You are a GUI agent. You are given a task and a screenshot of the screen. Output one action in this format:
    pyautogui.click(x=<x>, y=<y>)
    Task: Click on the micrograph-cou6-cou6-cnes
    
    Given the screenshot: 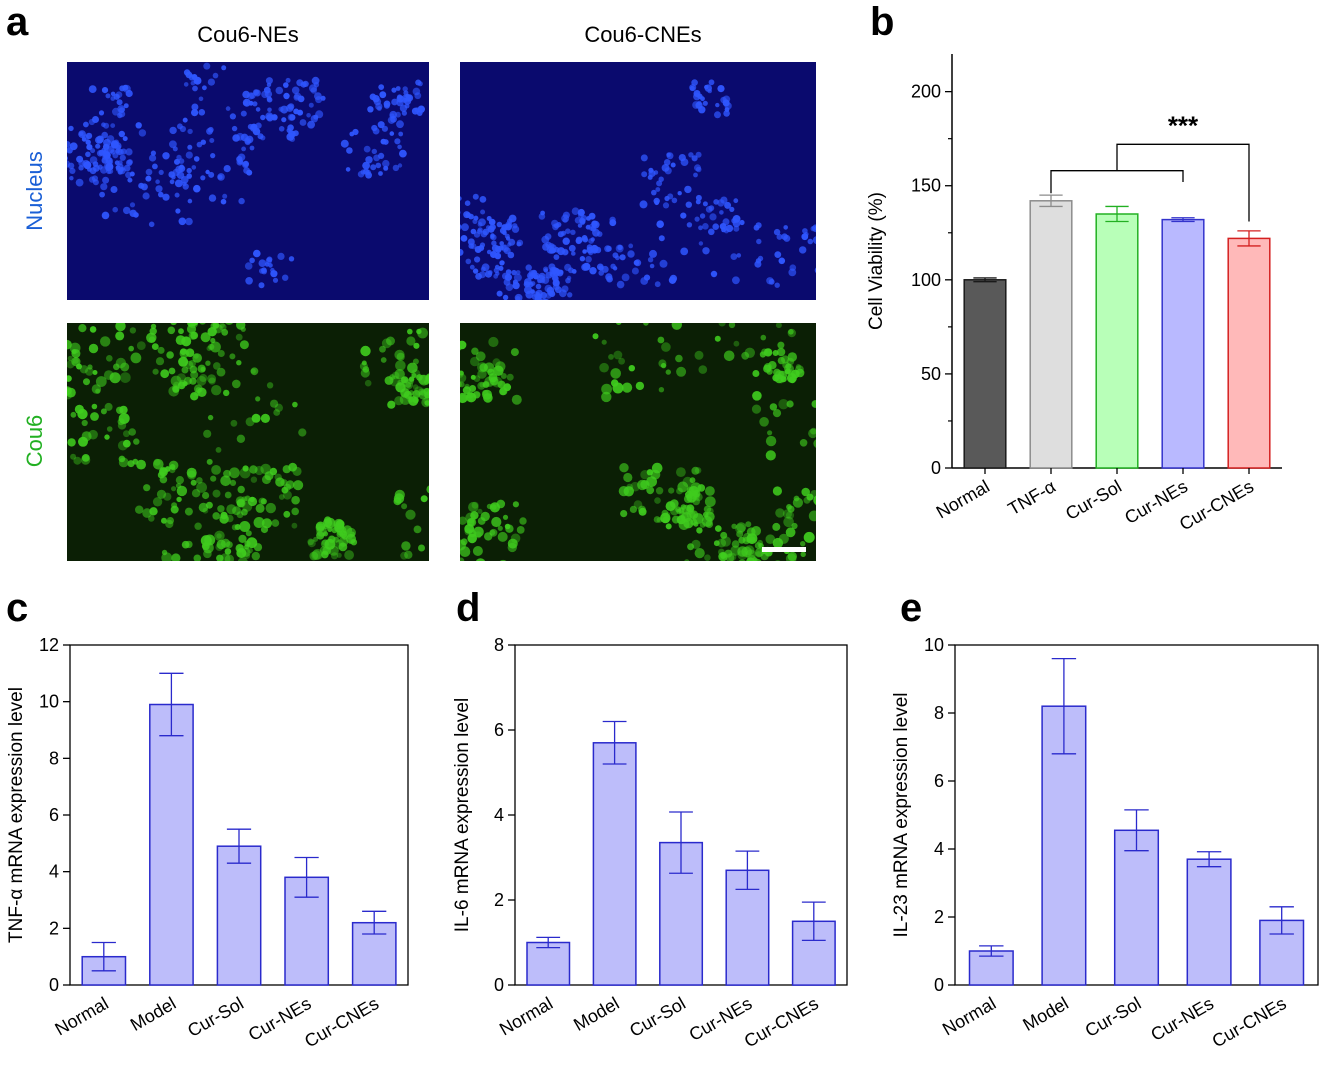 What is the action you would take?
    pyautogui.click(x=638, y=442)
    